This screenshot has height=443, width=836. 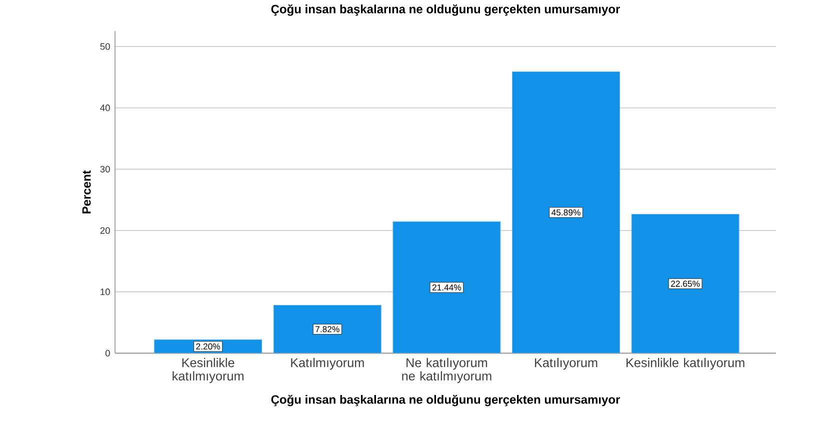 I want to click on y-axis-title: Percent, so click(x=86, y=192).